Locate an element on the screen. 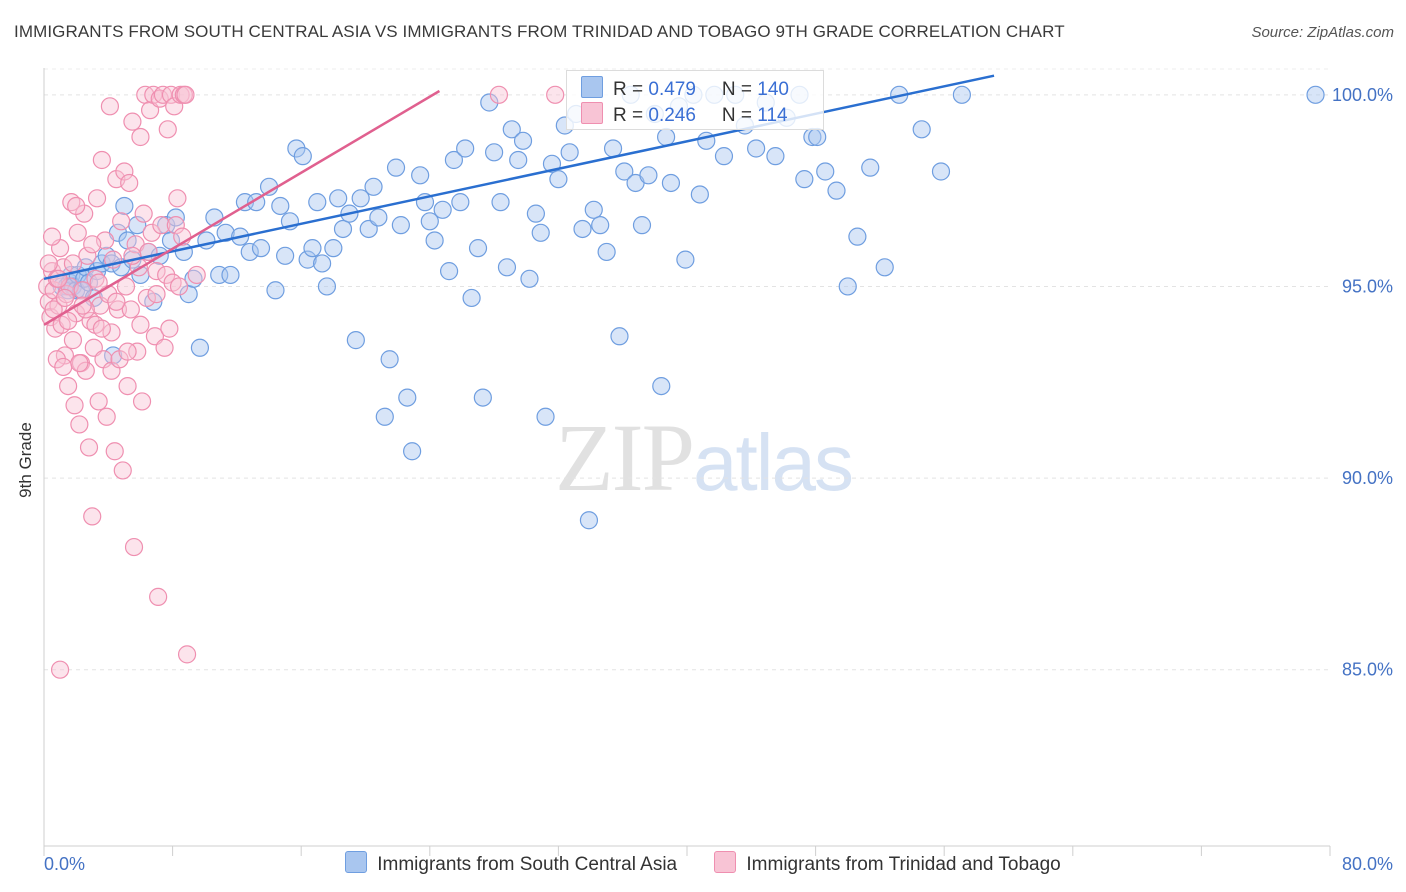 This screenshot has width=1406, height=892. y-tick-label: 100.0% is located at coordinates (1362, 95).